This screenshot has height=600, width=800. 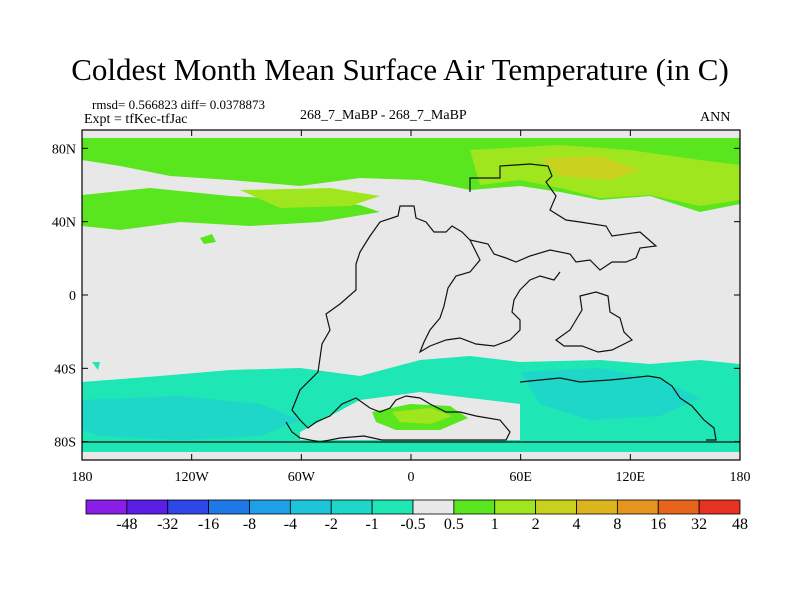 I want to click on x-tick-label: 120E, so click(x=631, y=477).